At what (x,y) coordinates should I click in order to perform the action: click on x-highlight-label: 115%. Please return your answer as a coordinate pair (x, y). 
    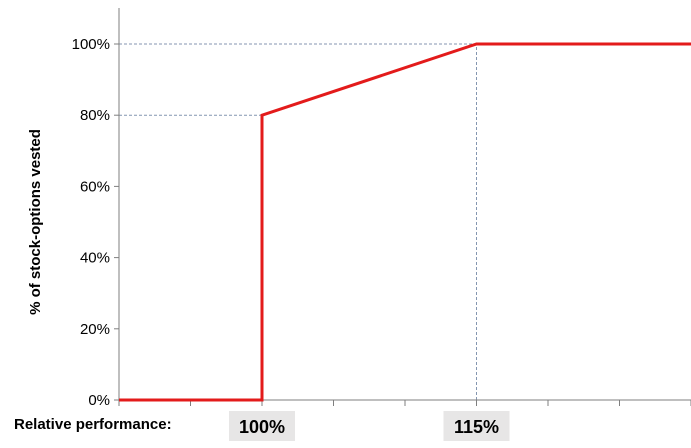
    Looking at the image, I should click on (476, 427).